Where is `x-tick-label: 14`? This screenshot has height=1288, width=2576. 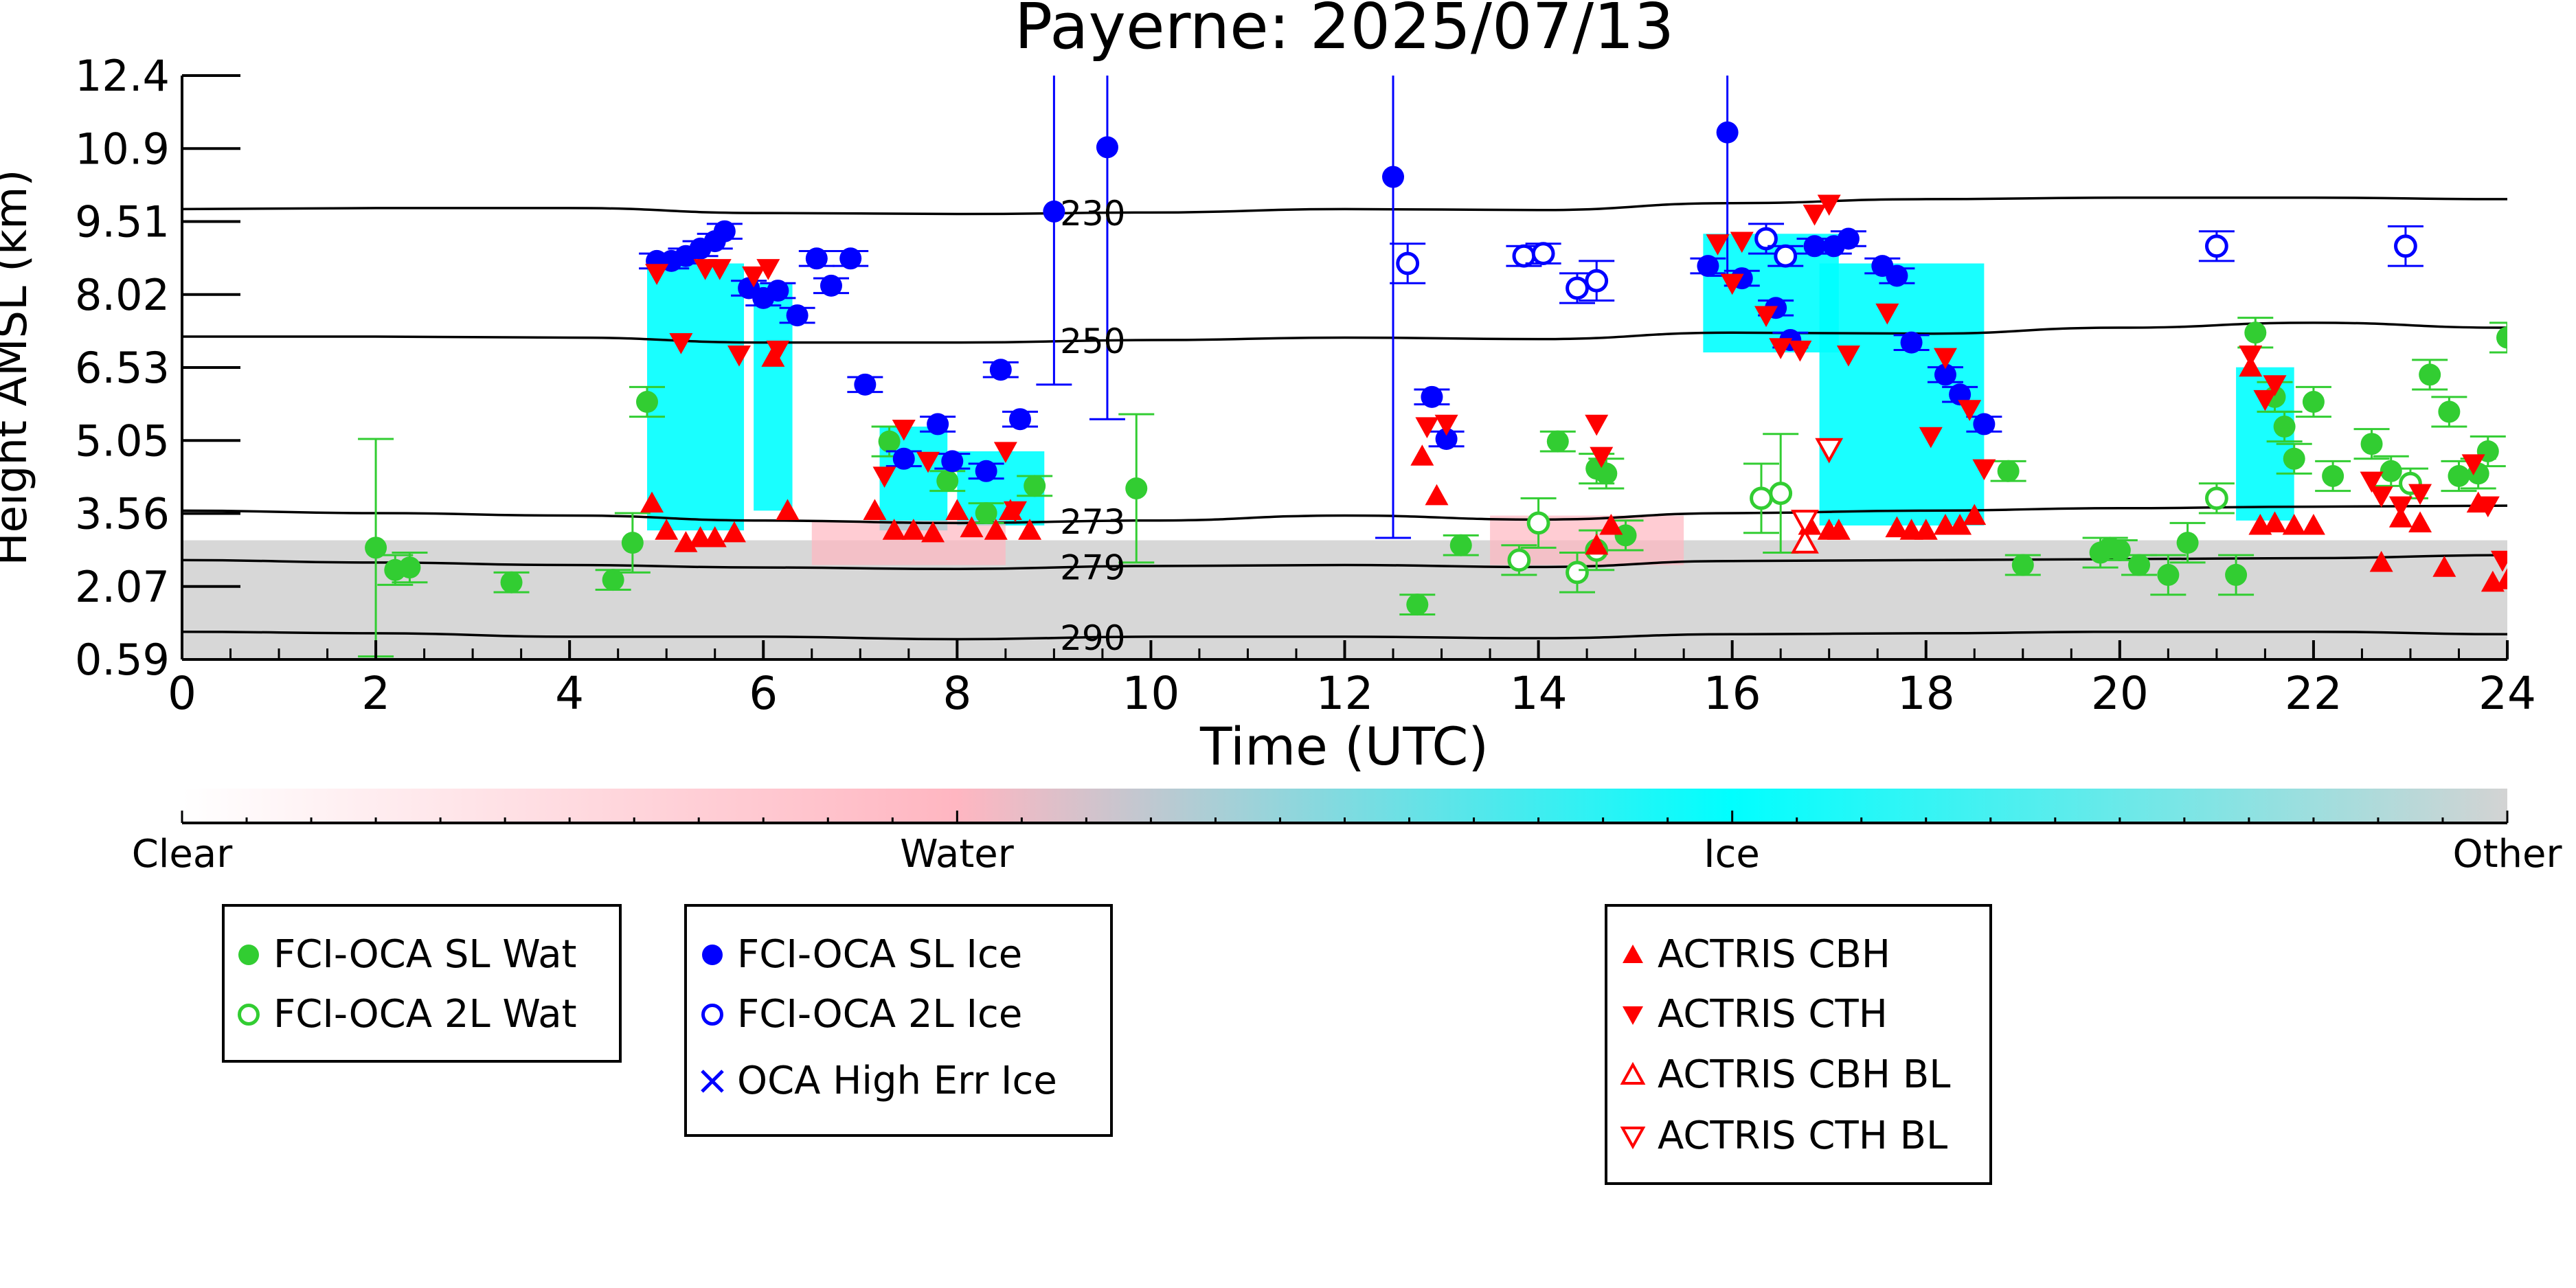
x-tick-label: 14 is located at coordinates (1539, 693).